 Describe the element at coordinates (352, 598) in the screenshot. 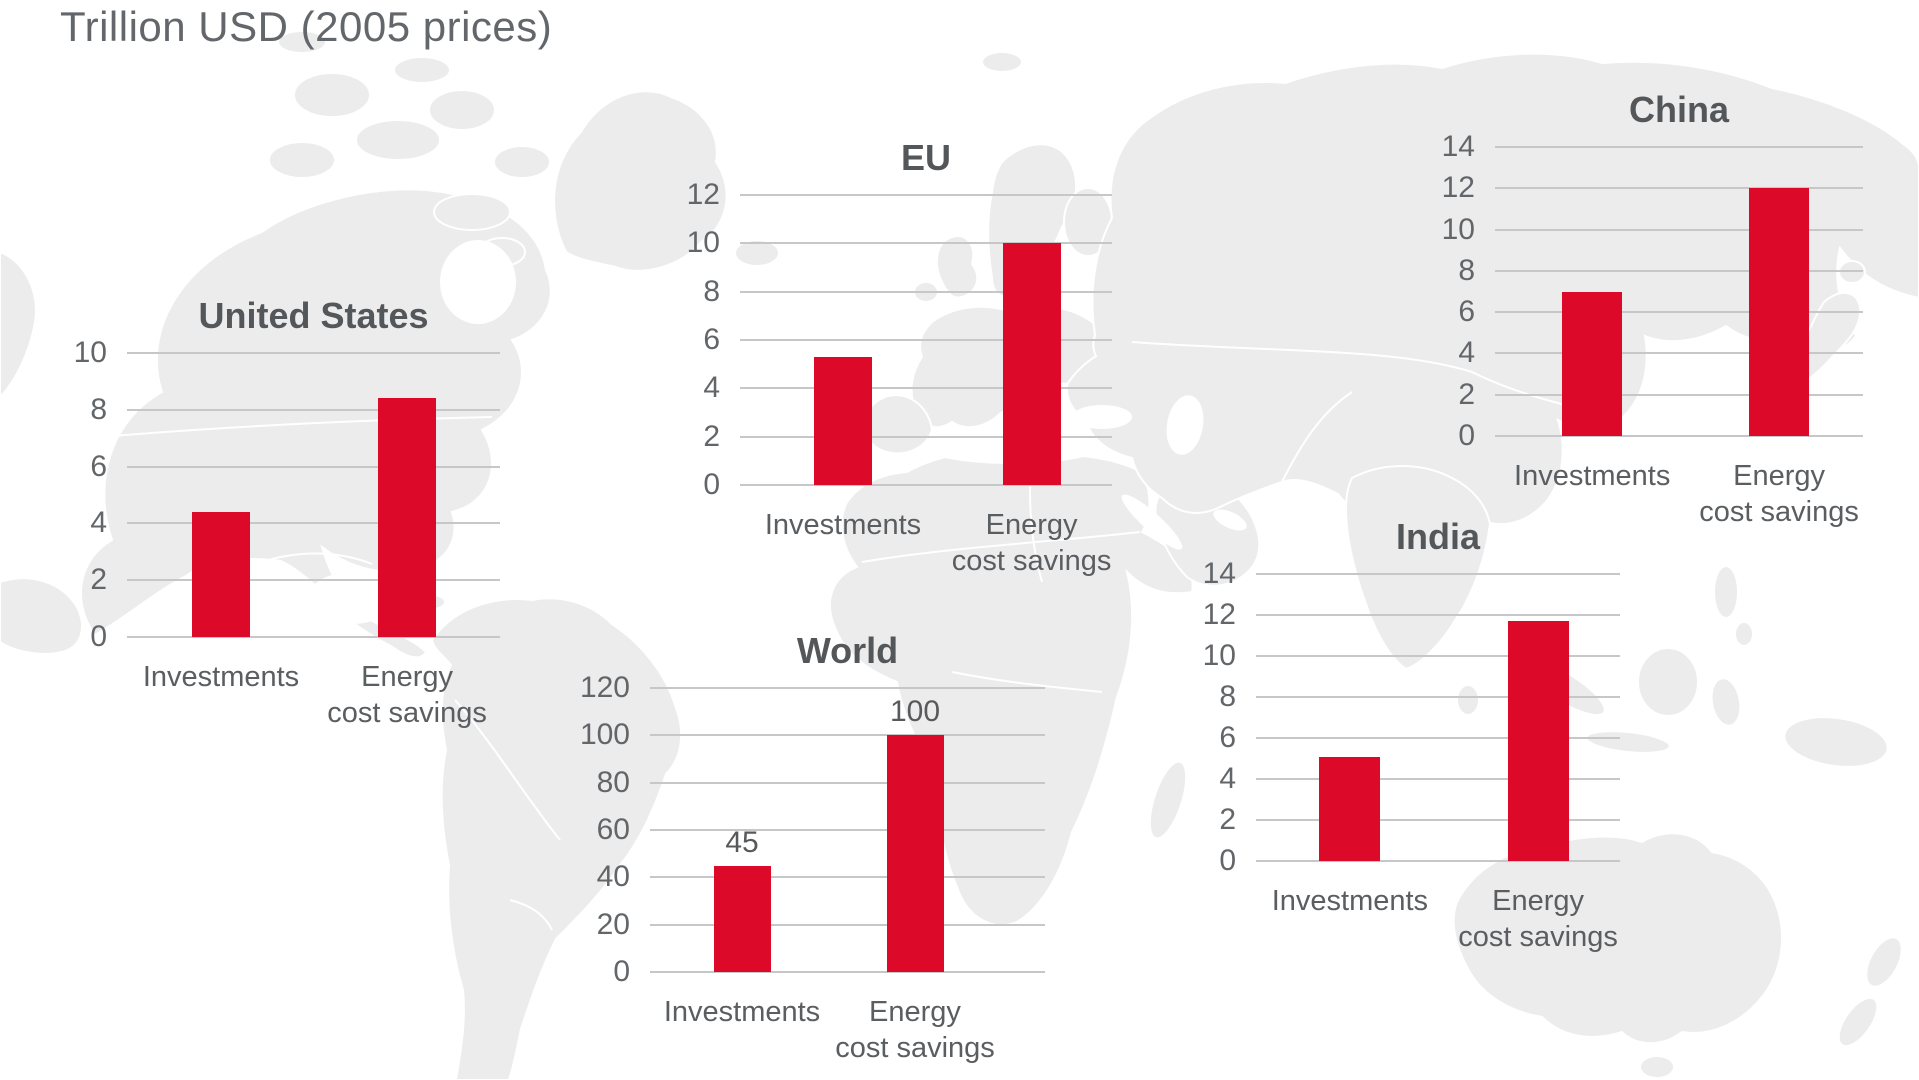

I see `sea-gulf-of-mexico` at that location.